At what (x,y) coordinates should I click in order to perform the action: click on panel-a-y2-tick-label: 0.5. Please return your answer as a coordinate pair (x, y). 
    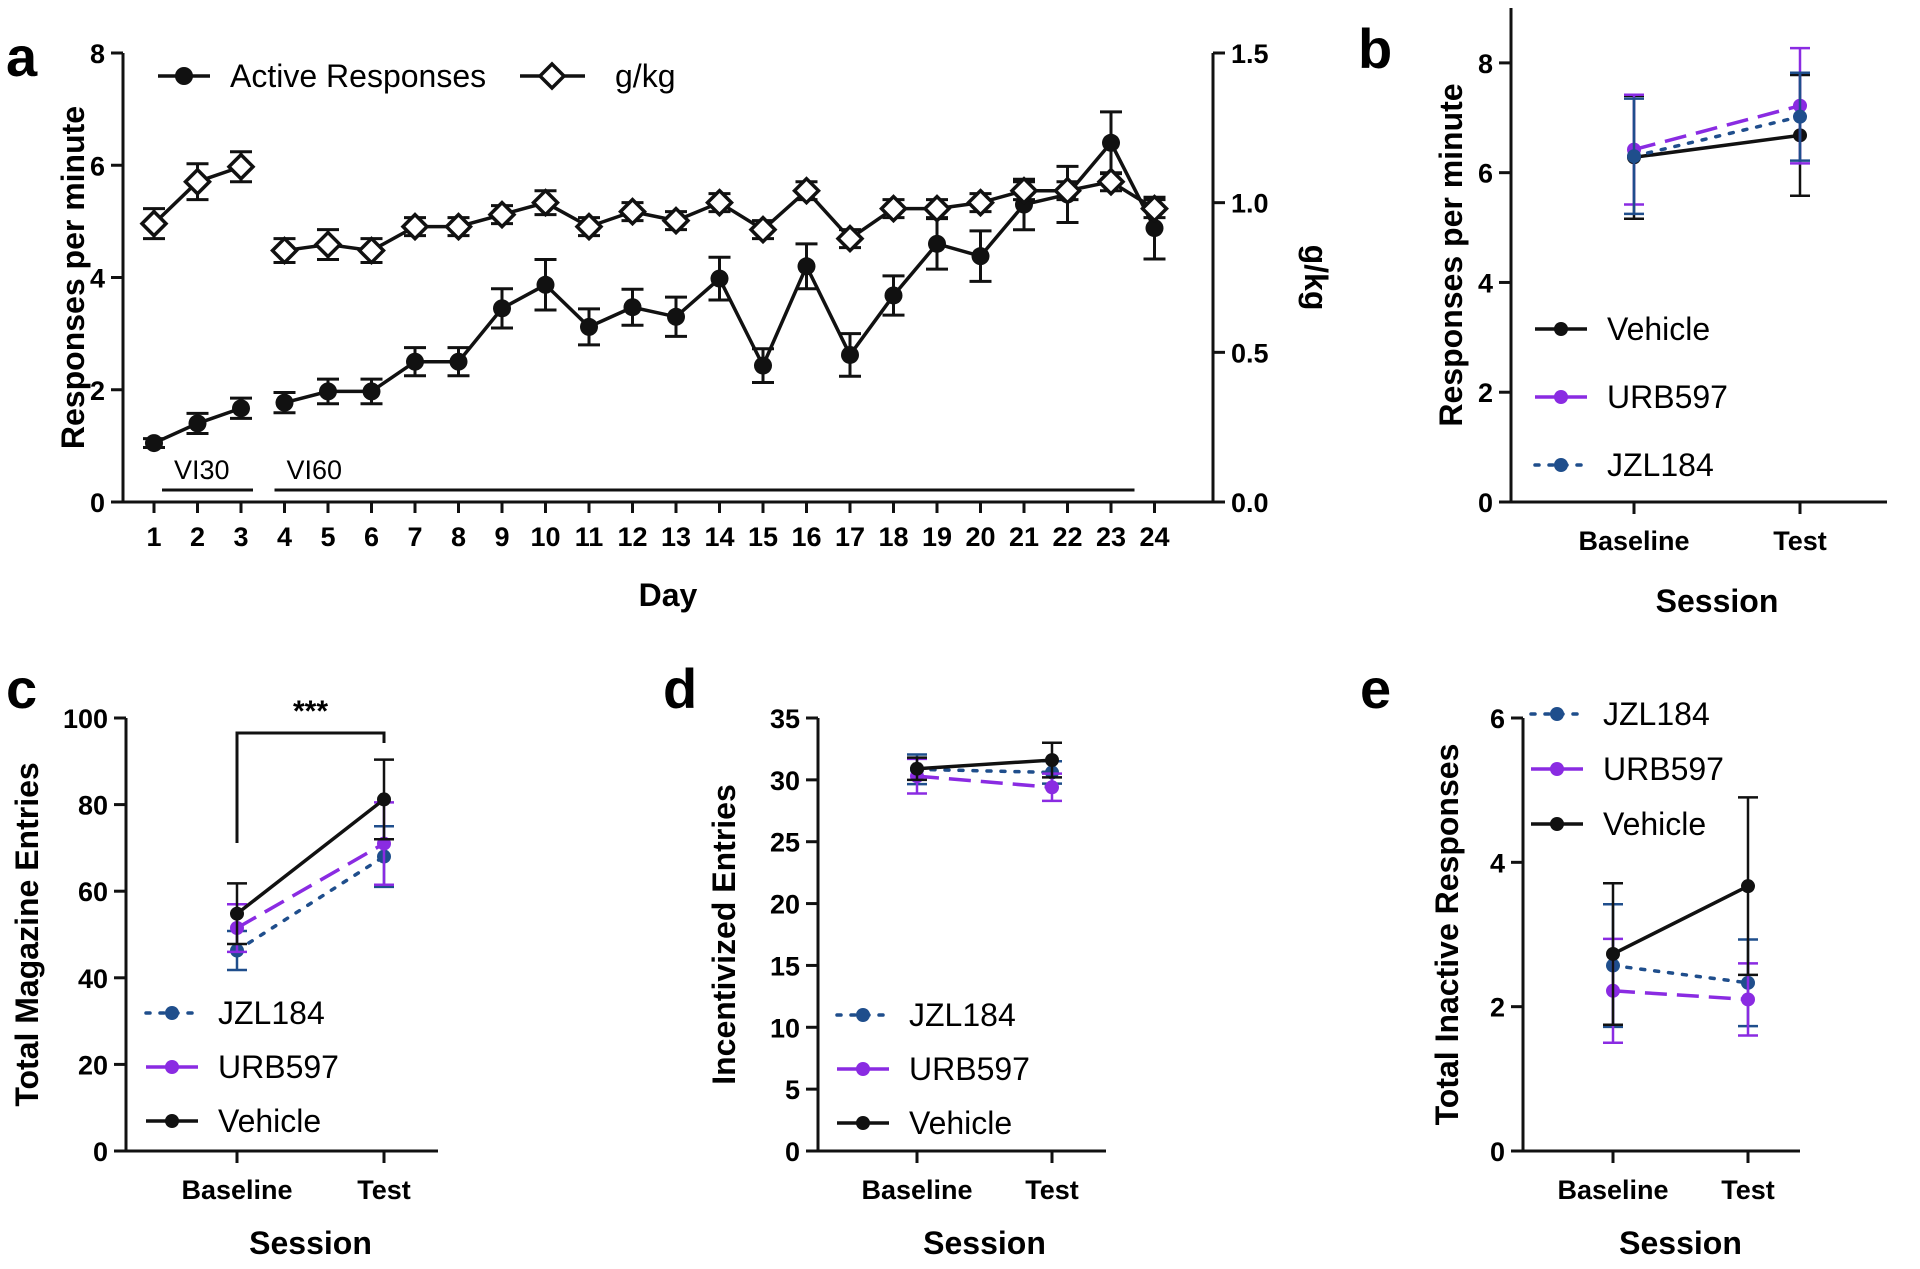
    Looking at the image, I should click on (1250, 353).